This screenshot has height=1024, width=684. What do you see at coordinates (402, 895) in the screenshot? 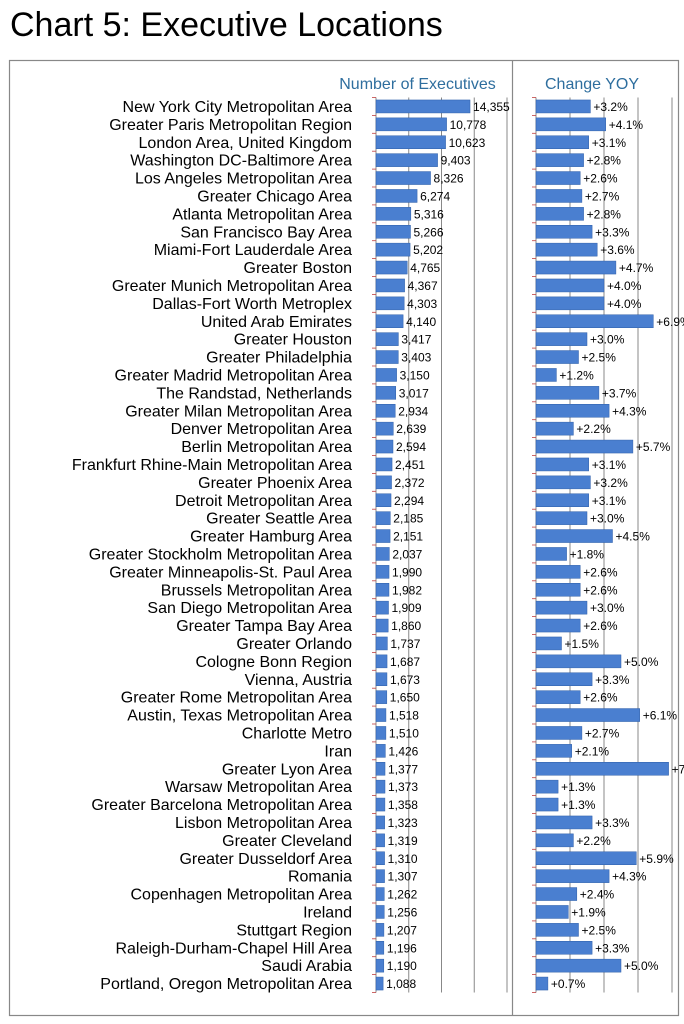
I see `executives-value-label: 1,262` at bounding box center [402, 895].